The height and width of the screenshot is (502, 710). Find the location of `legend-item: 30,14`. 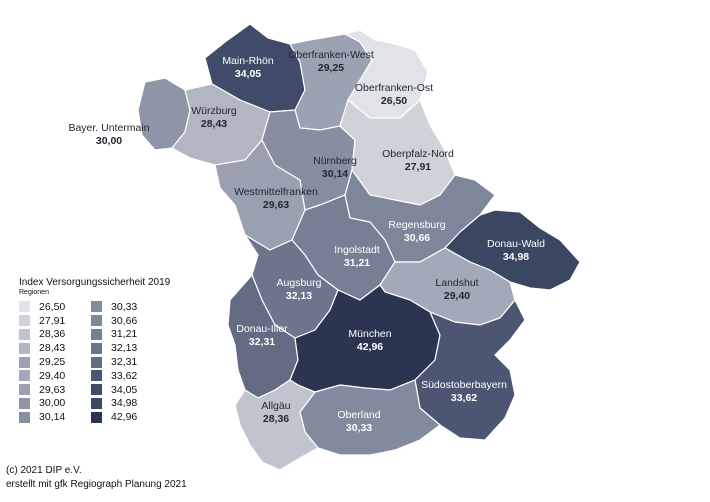

legend-item: 30,14 is located at coordinates (55, 417).